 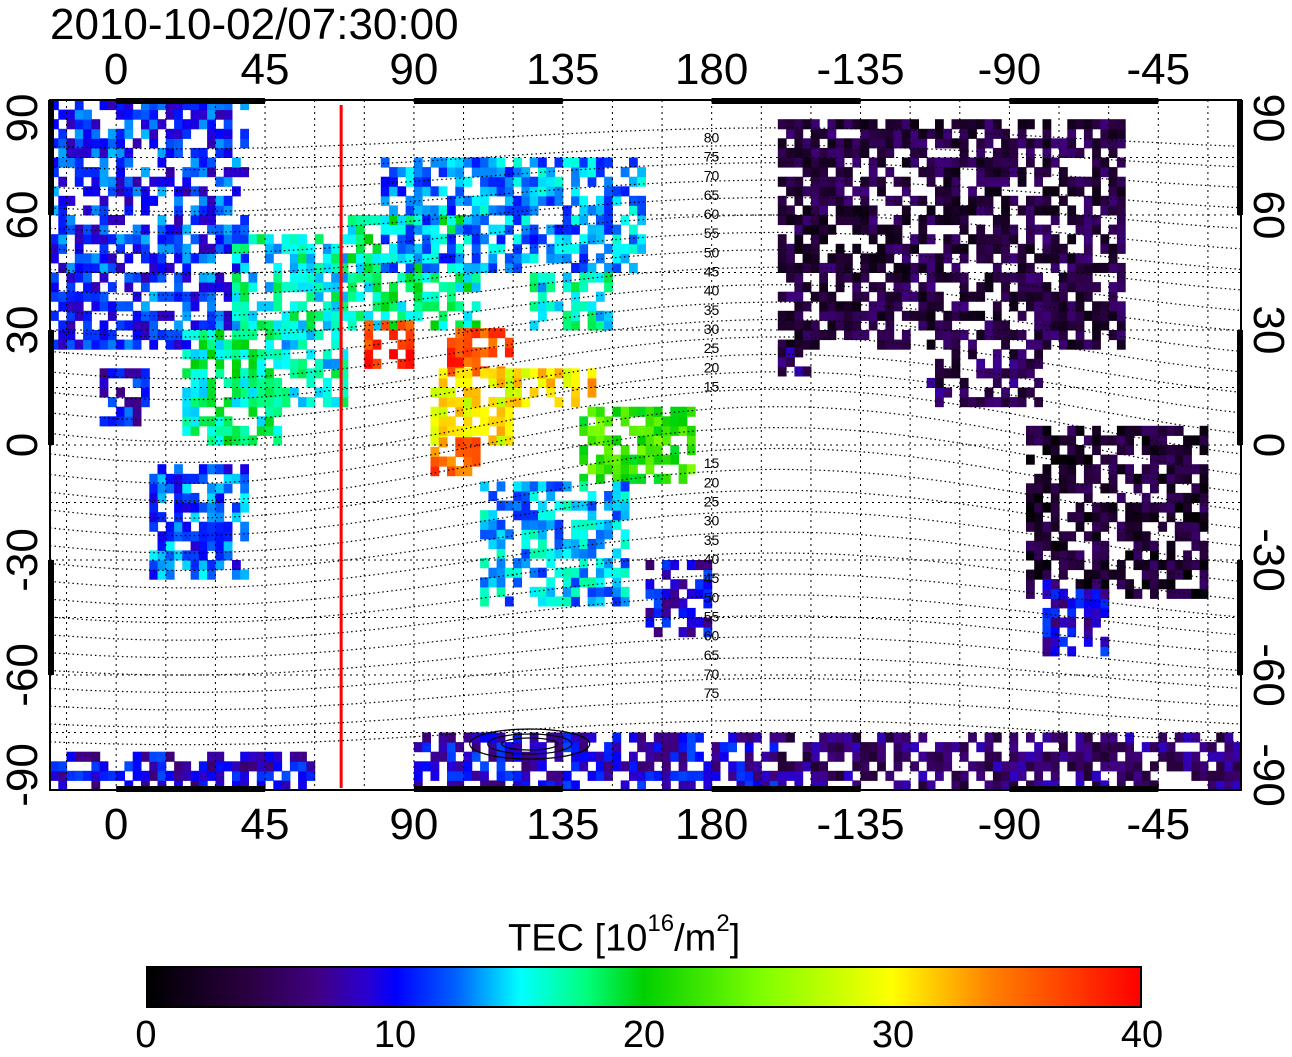 I want to click on frame-tick, so click(x=1084, y=789).